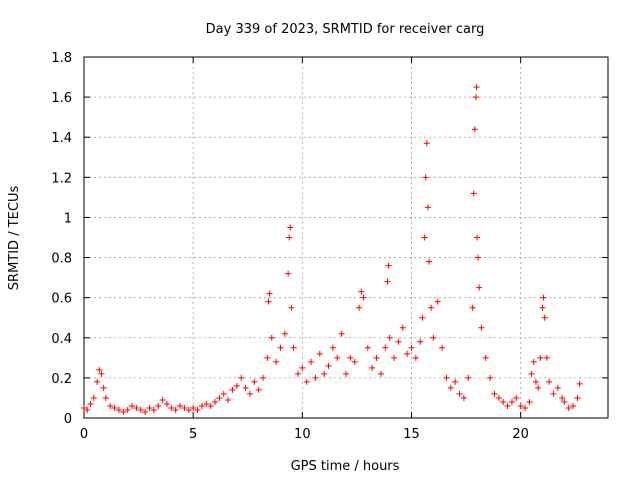 The width and height of the screenshot is (640, 480). I want to click on y-axis-label: SRMTID / TECUs, so click(14, 238).